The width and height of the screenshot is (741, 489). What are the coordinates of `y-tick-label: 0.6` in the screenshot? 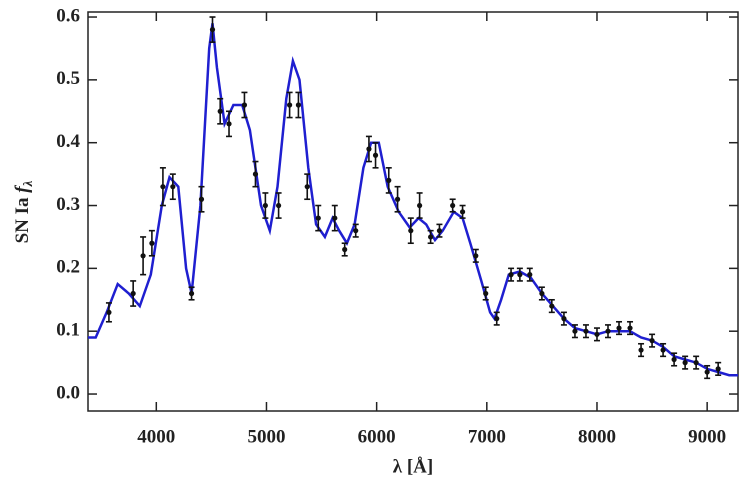 It's located at (68, 15).